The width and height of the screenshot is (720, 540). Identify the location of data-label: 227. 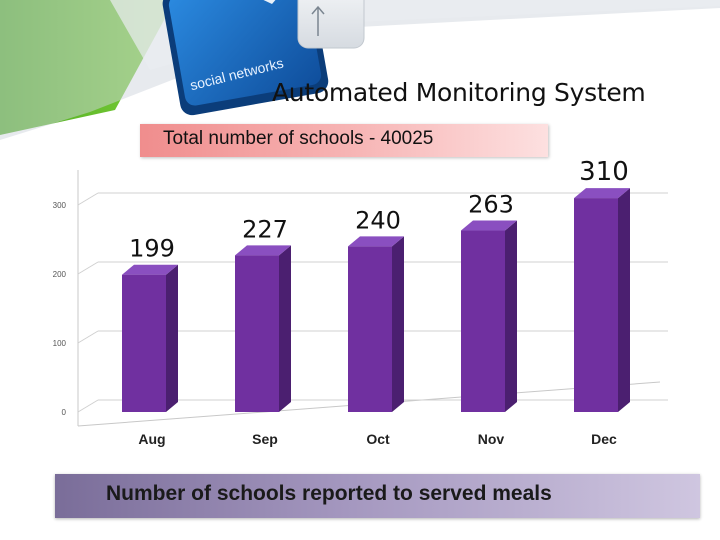
(265, 229).